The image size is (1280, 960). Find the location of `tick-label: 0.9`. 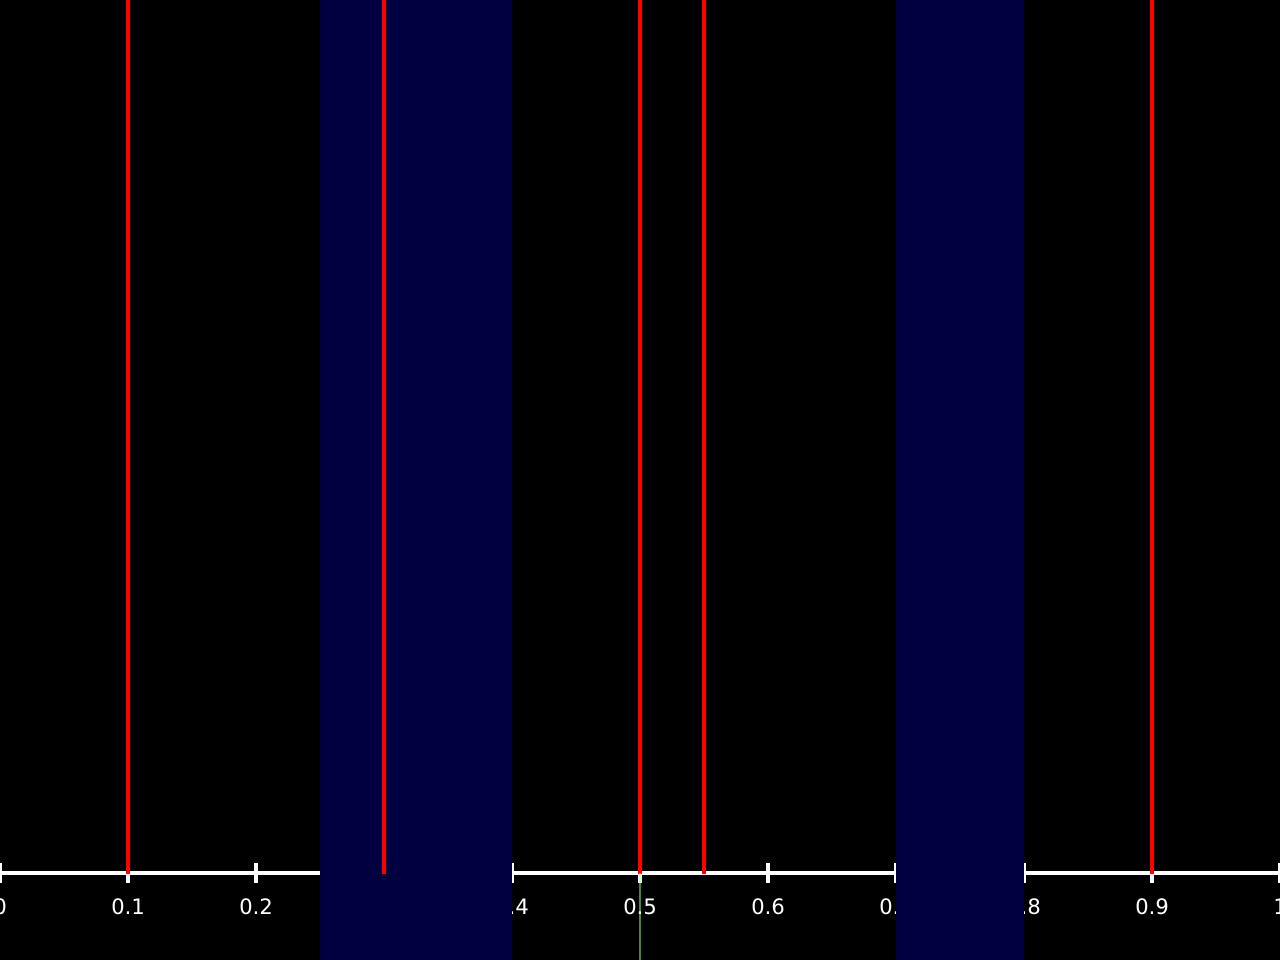

tick-label: 0.9 is located at coordinates (1151, 907).